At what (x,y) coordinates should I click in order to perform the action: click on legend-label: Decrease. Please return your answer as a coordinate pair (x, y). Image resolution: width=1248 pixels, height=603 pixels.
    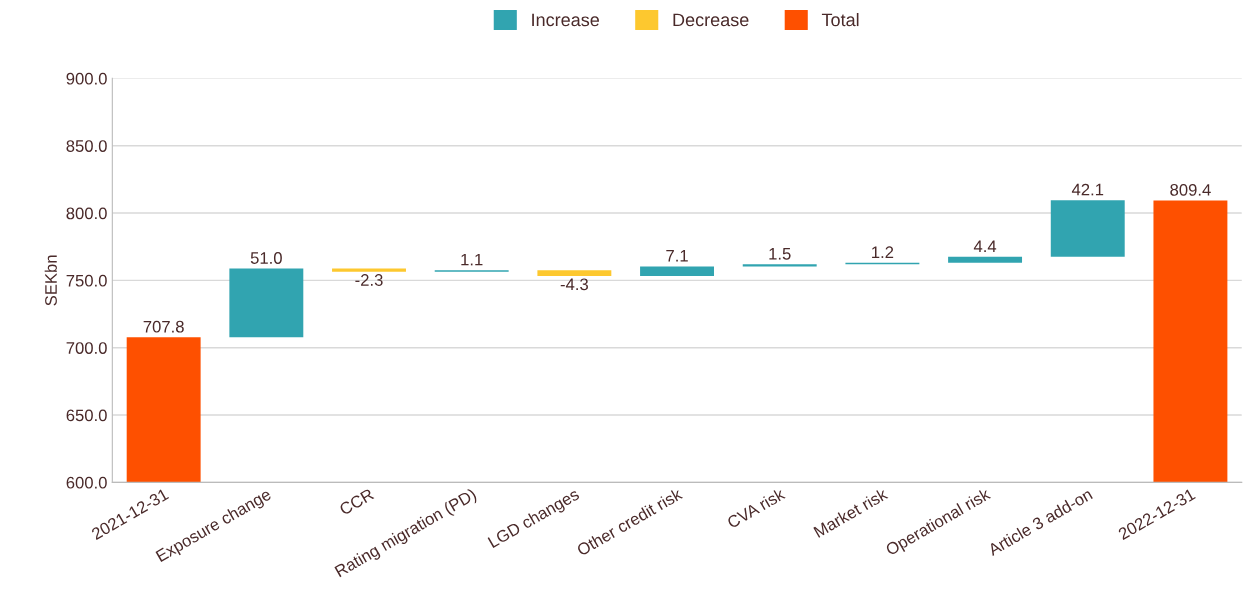
    Looking at the image, I should click on (711, 20).